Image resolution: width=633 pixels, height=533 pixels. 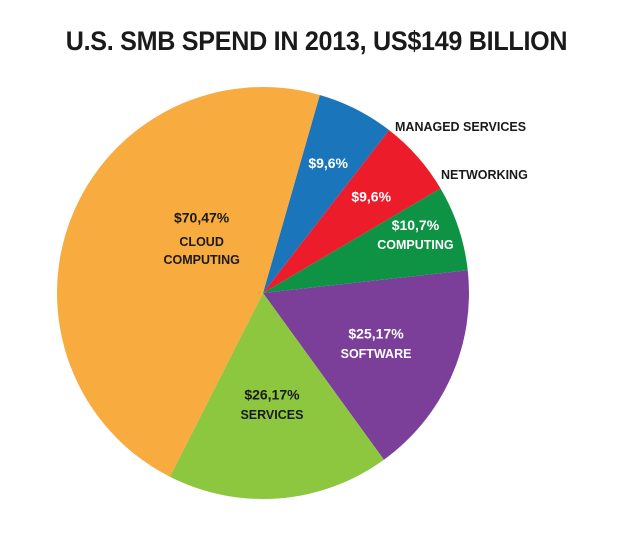 What do you see at coordinates (460, 127) in the screenshot?
I see `pie-label-managed-services: MANAGED SERVICES` at bounding box center [460, 127].